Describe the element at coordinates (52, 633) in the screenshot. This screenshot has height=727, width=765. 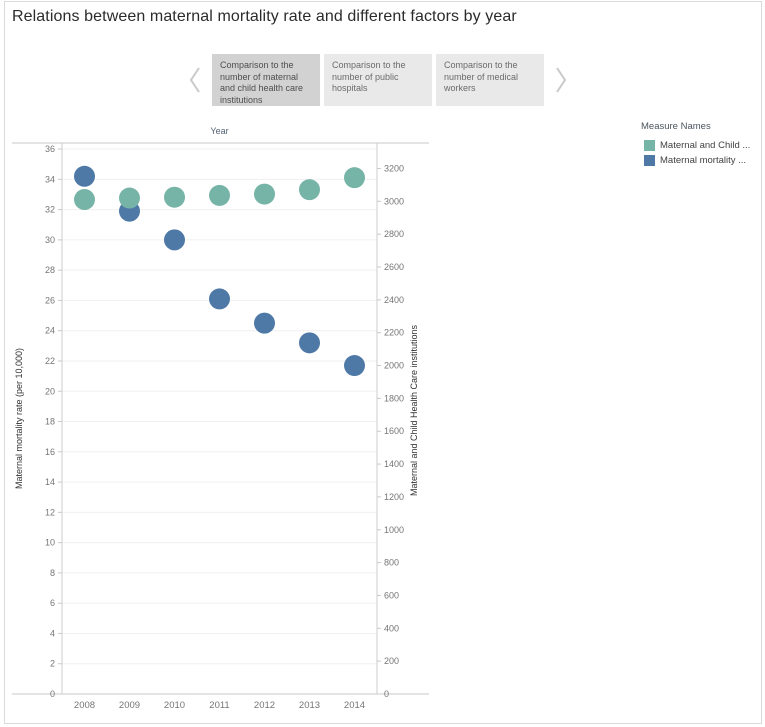
I see `left-axis-tick-label: 4` at that location.